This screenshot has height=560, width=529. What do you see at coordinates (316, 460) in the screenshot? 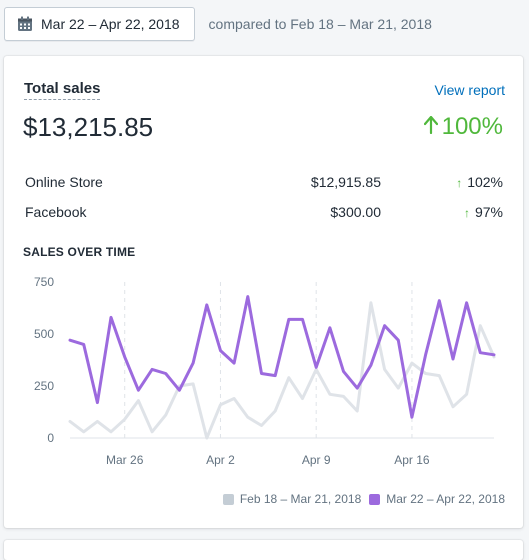
I see `x-tick-label: Apr 9` at bounding box center [316, 460].